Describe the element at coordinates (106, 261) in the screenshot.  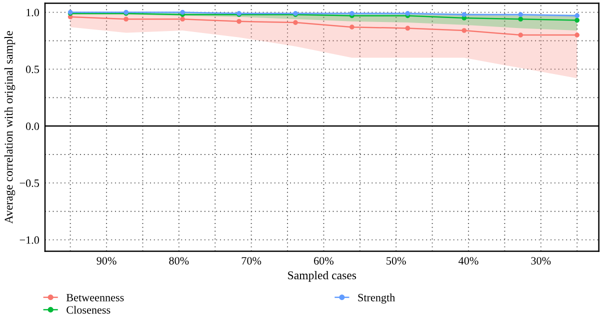
I see `x-tick-label: 90%` at that location.